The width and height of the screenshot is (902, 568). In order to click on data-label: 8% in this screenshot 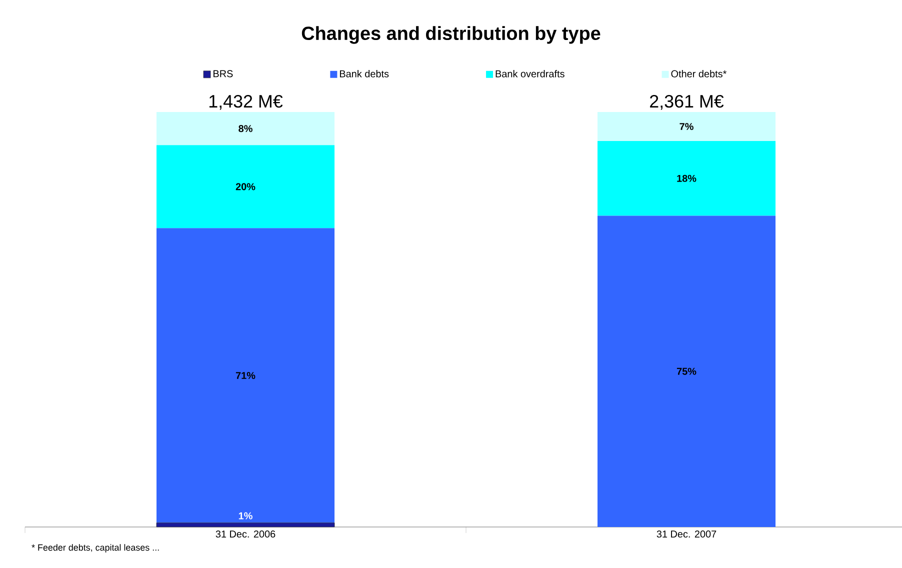, I will do `click(245, 128)`.